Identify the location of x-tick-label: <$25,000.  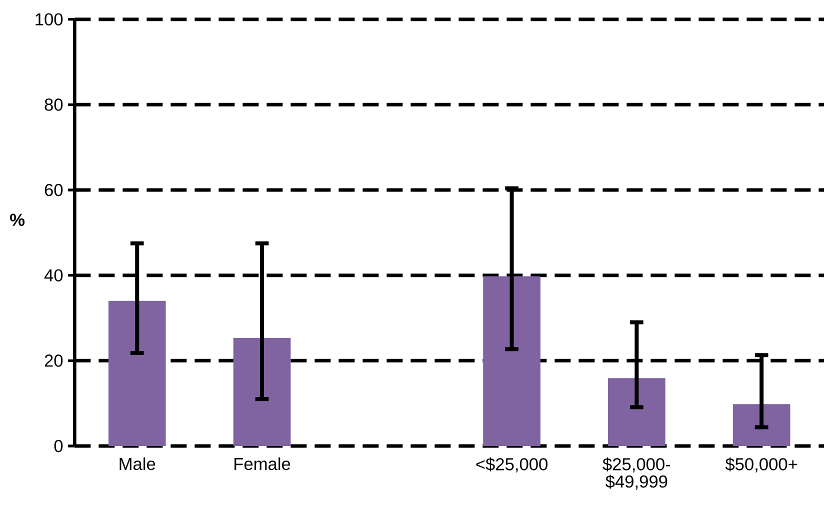
(512, 464).